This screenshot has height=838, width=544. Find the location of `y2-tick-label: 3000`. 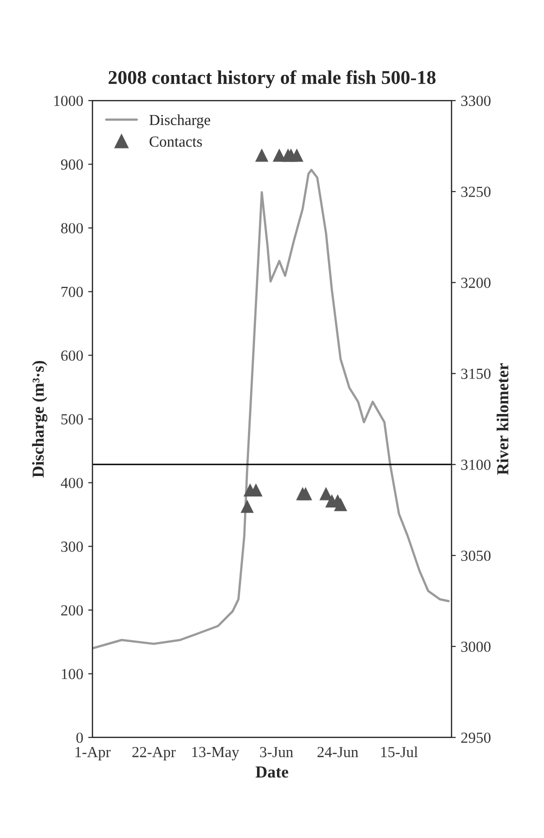

y2-tick-label: 3000 is located at coordinates (476, 647).